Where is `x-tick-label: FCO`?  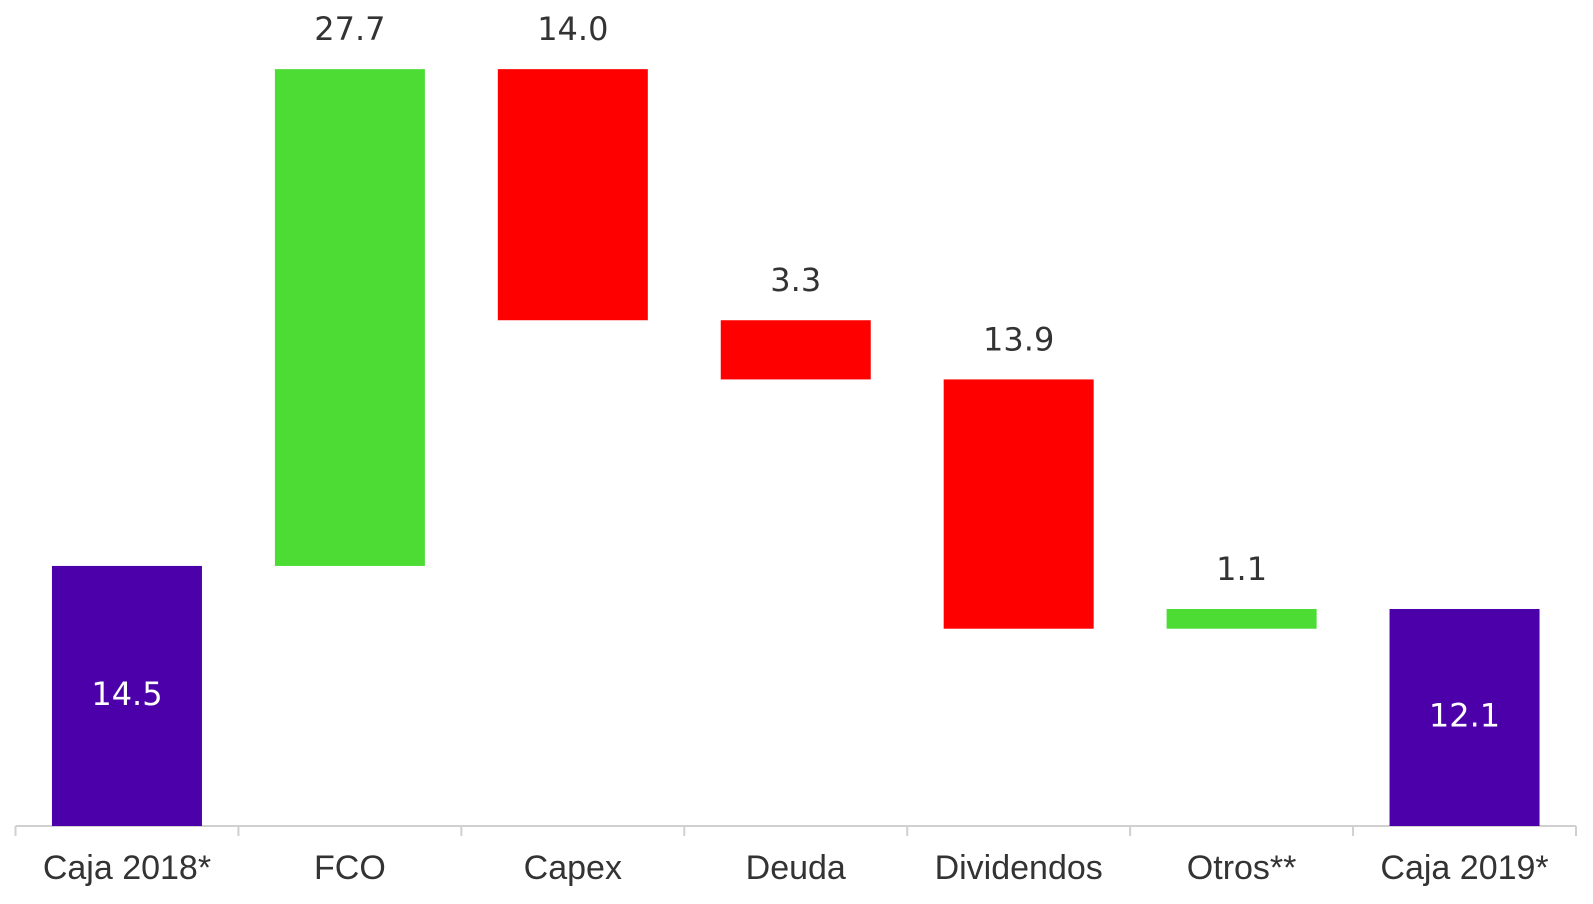
x-tick-label: FCO is located at coordinates (350, 868).